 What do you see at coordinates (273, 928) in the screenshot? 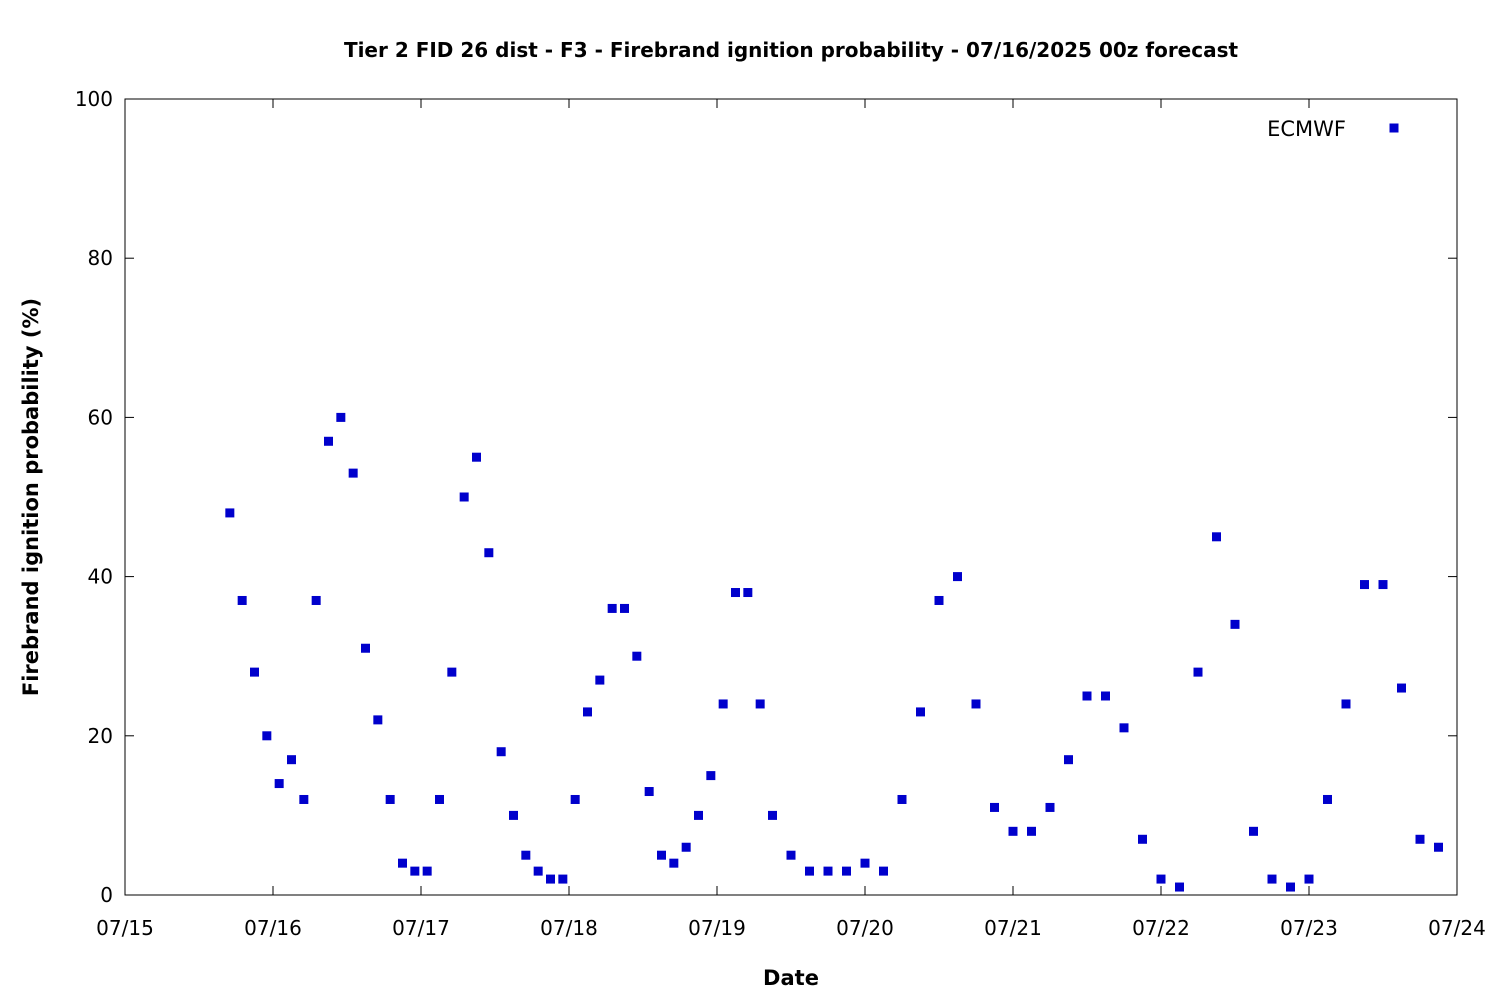
I see `x-tick-label: 07/16` at bounding box center [273, 928].